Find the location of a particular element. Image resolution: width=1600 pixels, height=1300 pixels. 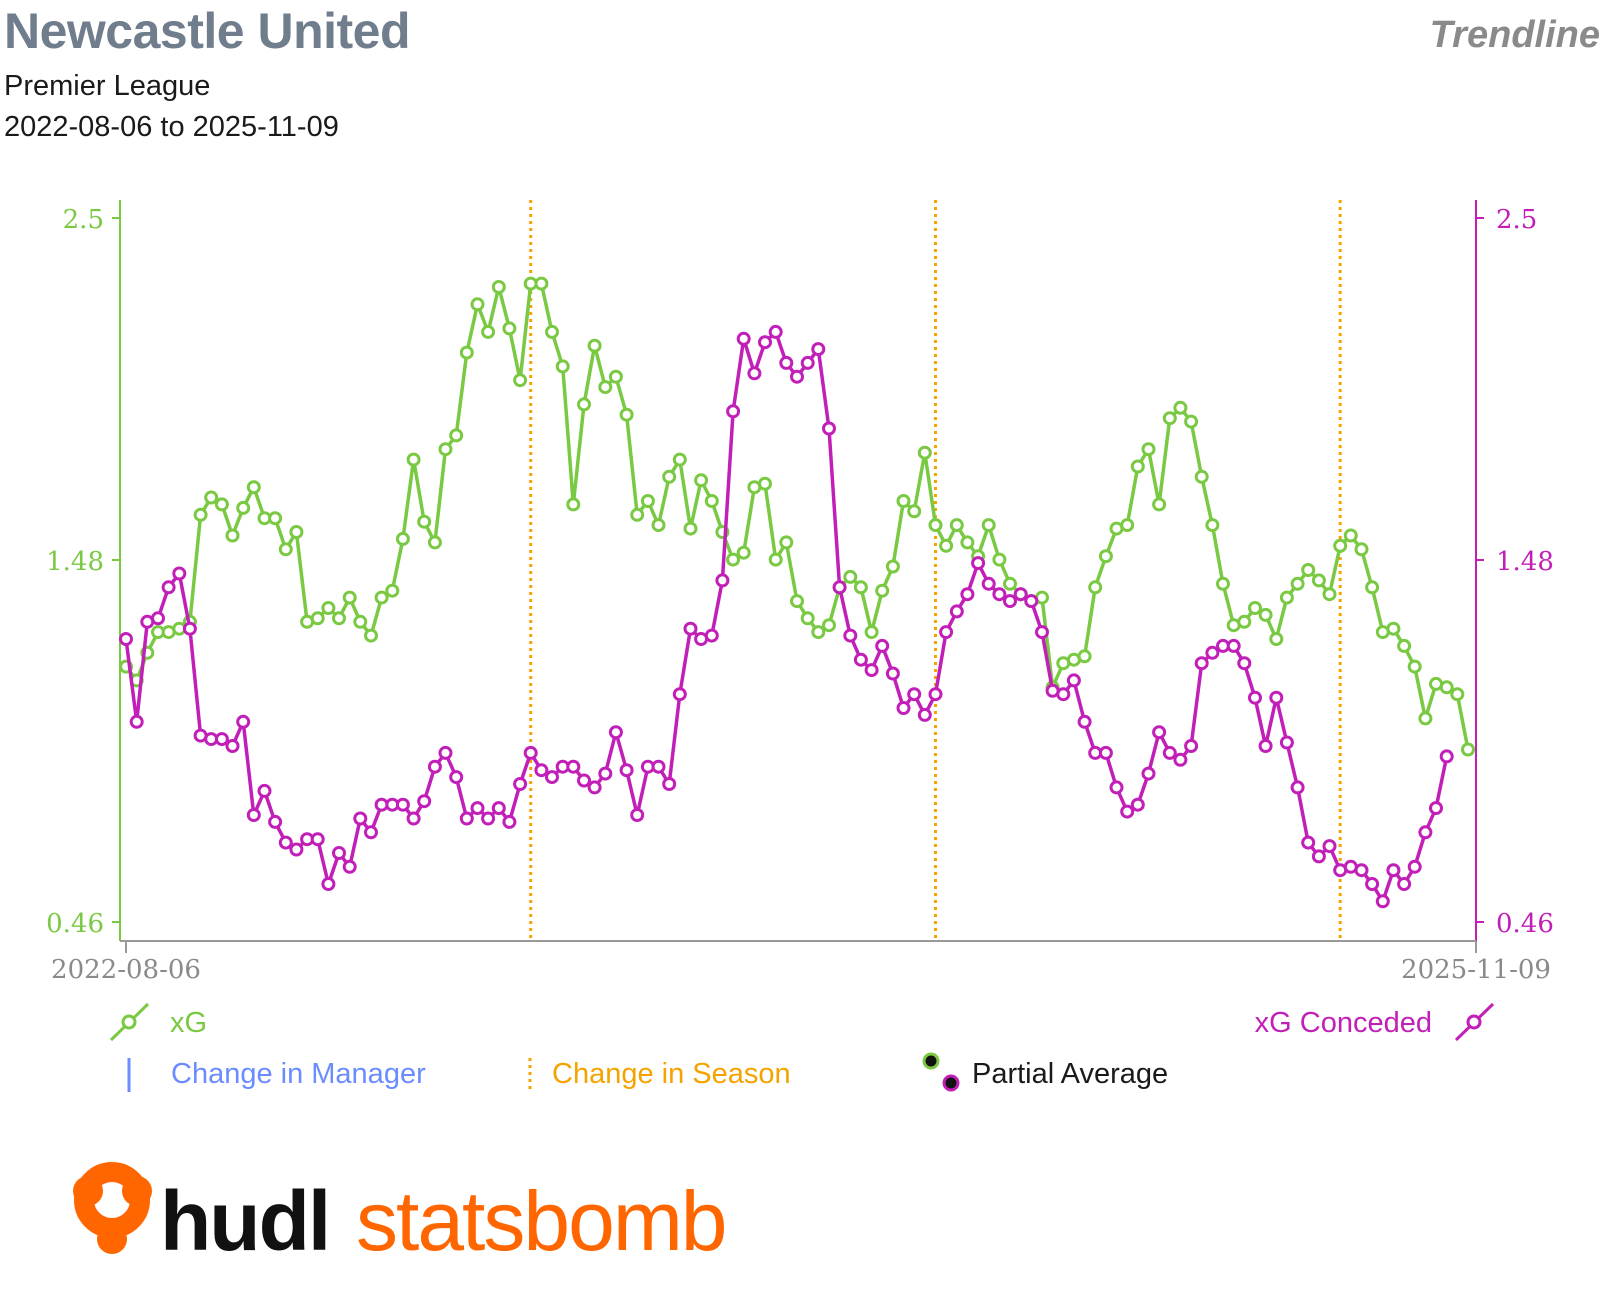

legend-partial-green-icon is located at coordinates (931, 1061).